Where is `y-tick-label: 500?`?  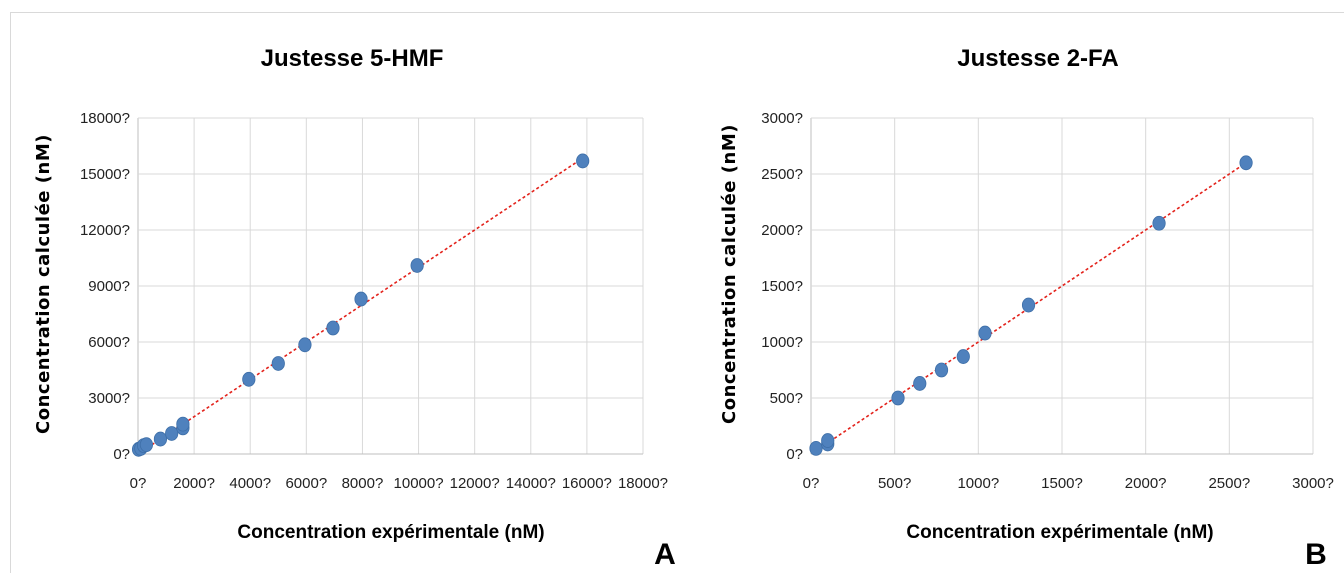 y-tick-label: 500? is located at coordinates (786, 398).